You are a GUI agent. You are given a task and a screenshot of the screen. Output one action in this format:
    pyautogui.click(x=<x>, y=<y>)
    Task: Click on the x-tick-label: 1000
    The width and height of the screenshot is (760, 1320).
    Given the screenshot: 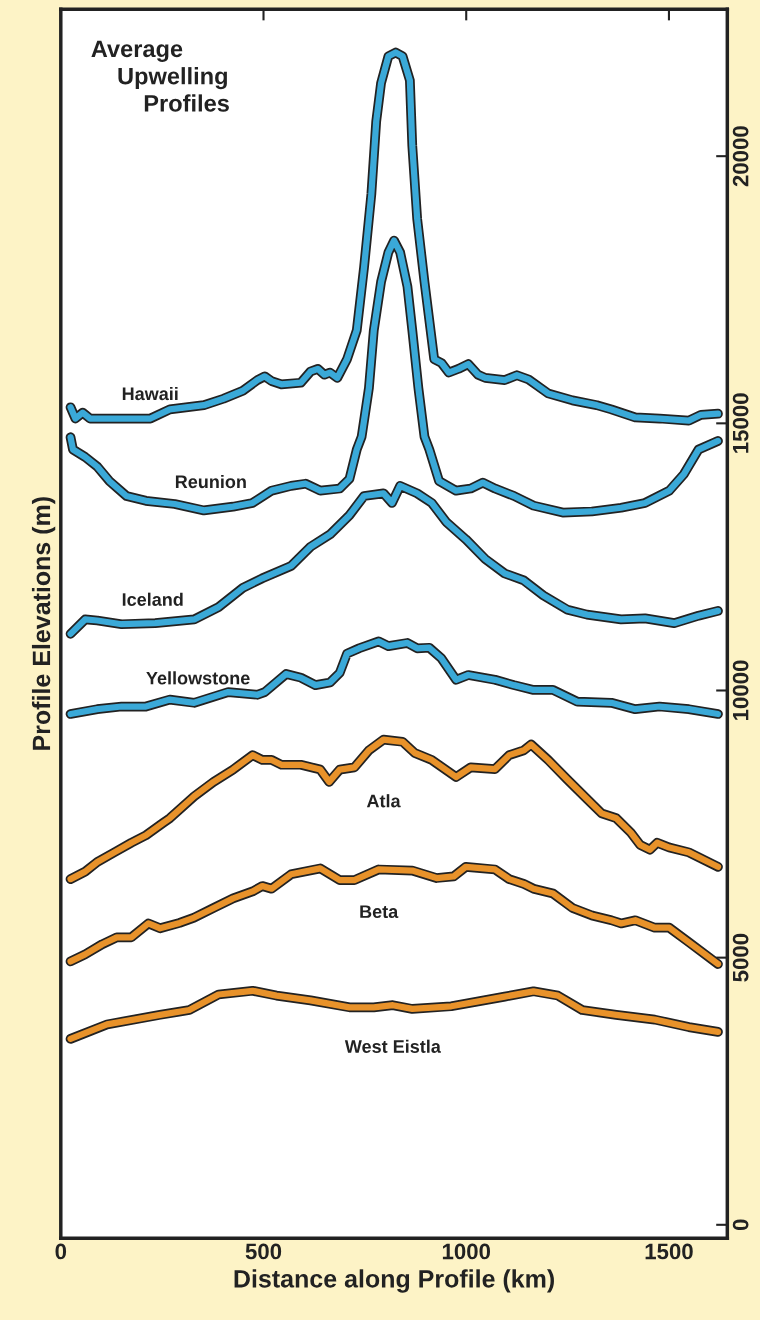 What is the action you would take?
    pyautogui.click(x=466, y=1251)
    